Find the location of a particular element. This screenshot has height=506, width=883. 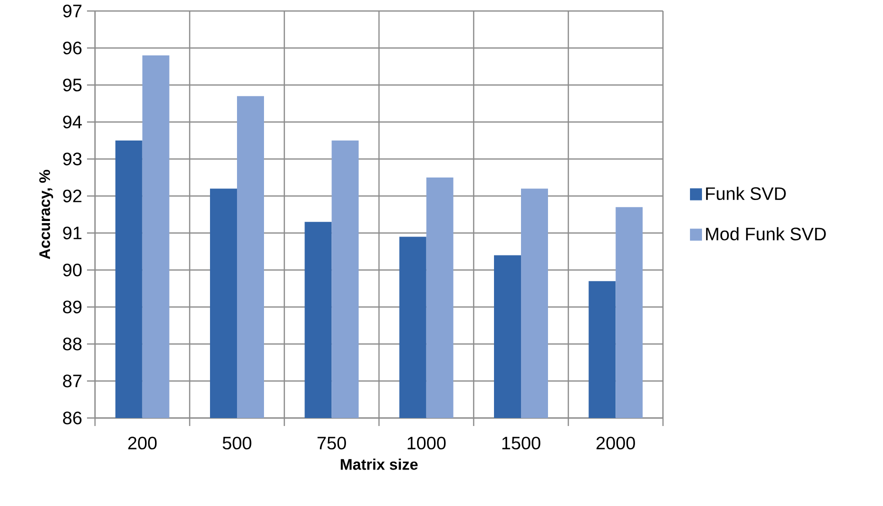

y-tick-label: 86 is located at coordinates (72, 418).